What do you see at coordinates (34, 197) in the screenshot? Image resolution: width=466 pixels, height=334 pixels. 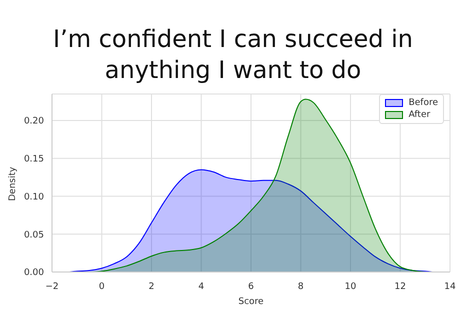 I see `y-tick-label: 0.10` at bounding box center [34, 197].